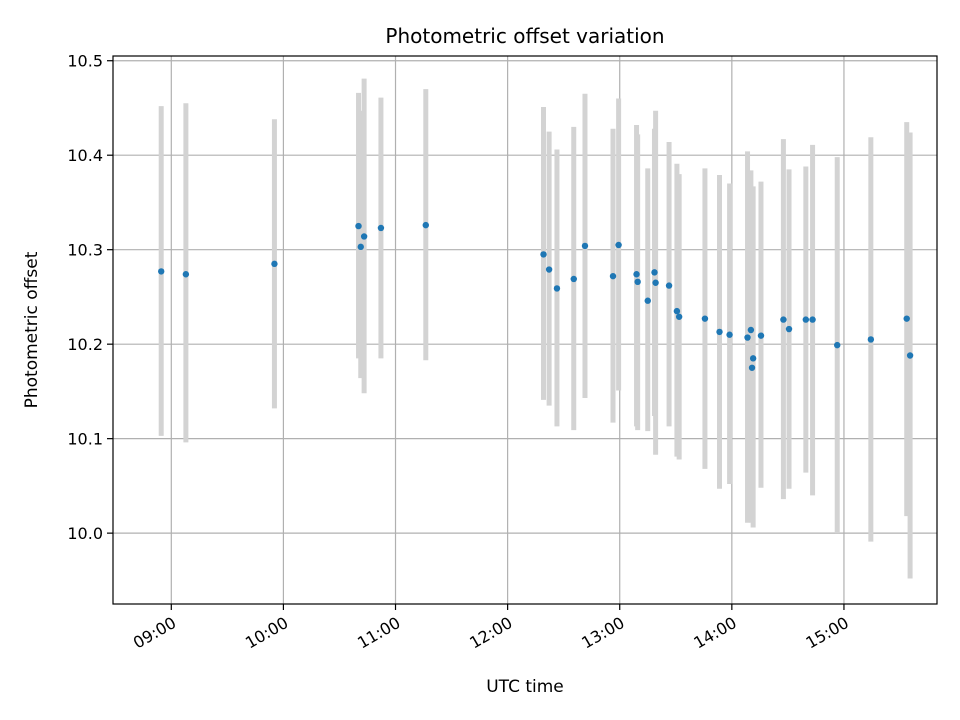 The image size is (960, 720). Describe the element at coordinates (85, 155) in the screenshot. I see `y-tick-label: 10.4` at that location.